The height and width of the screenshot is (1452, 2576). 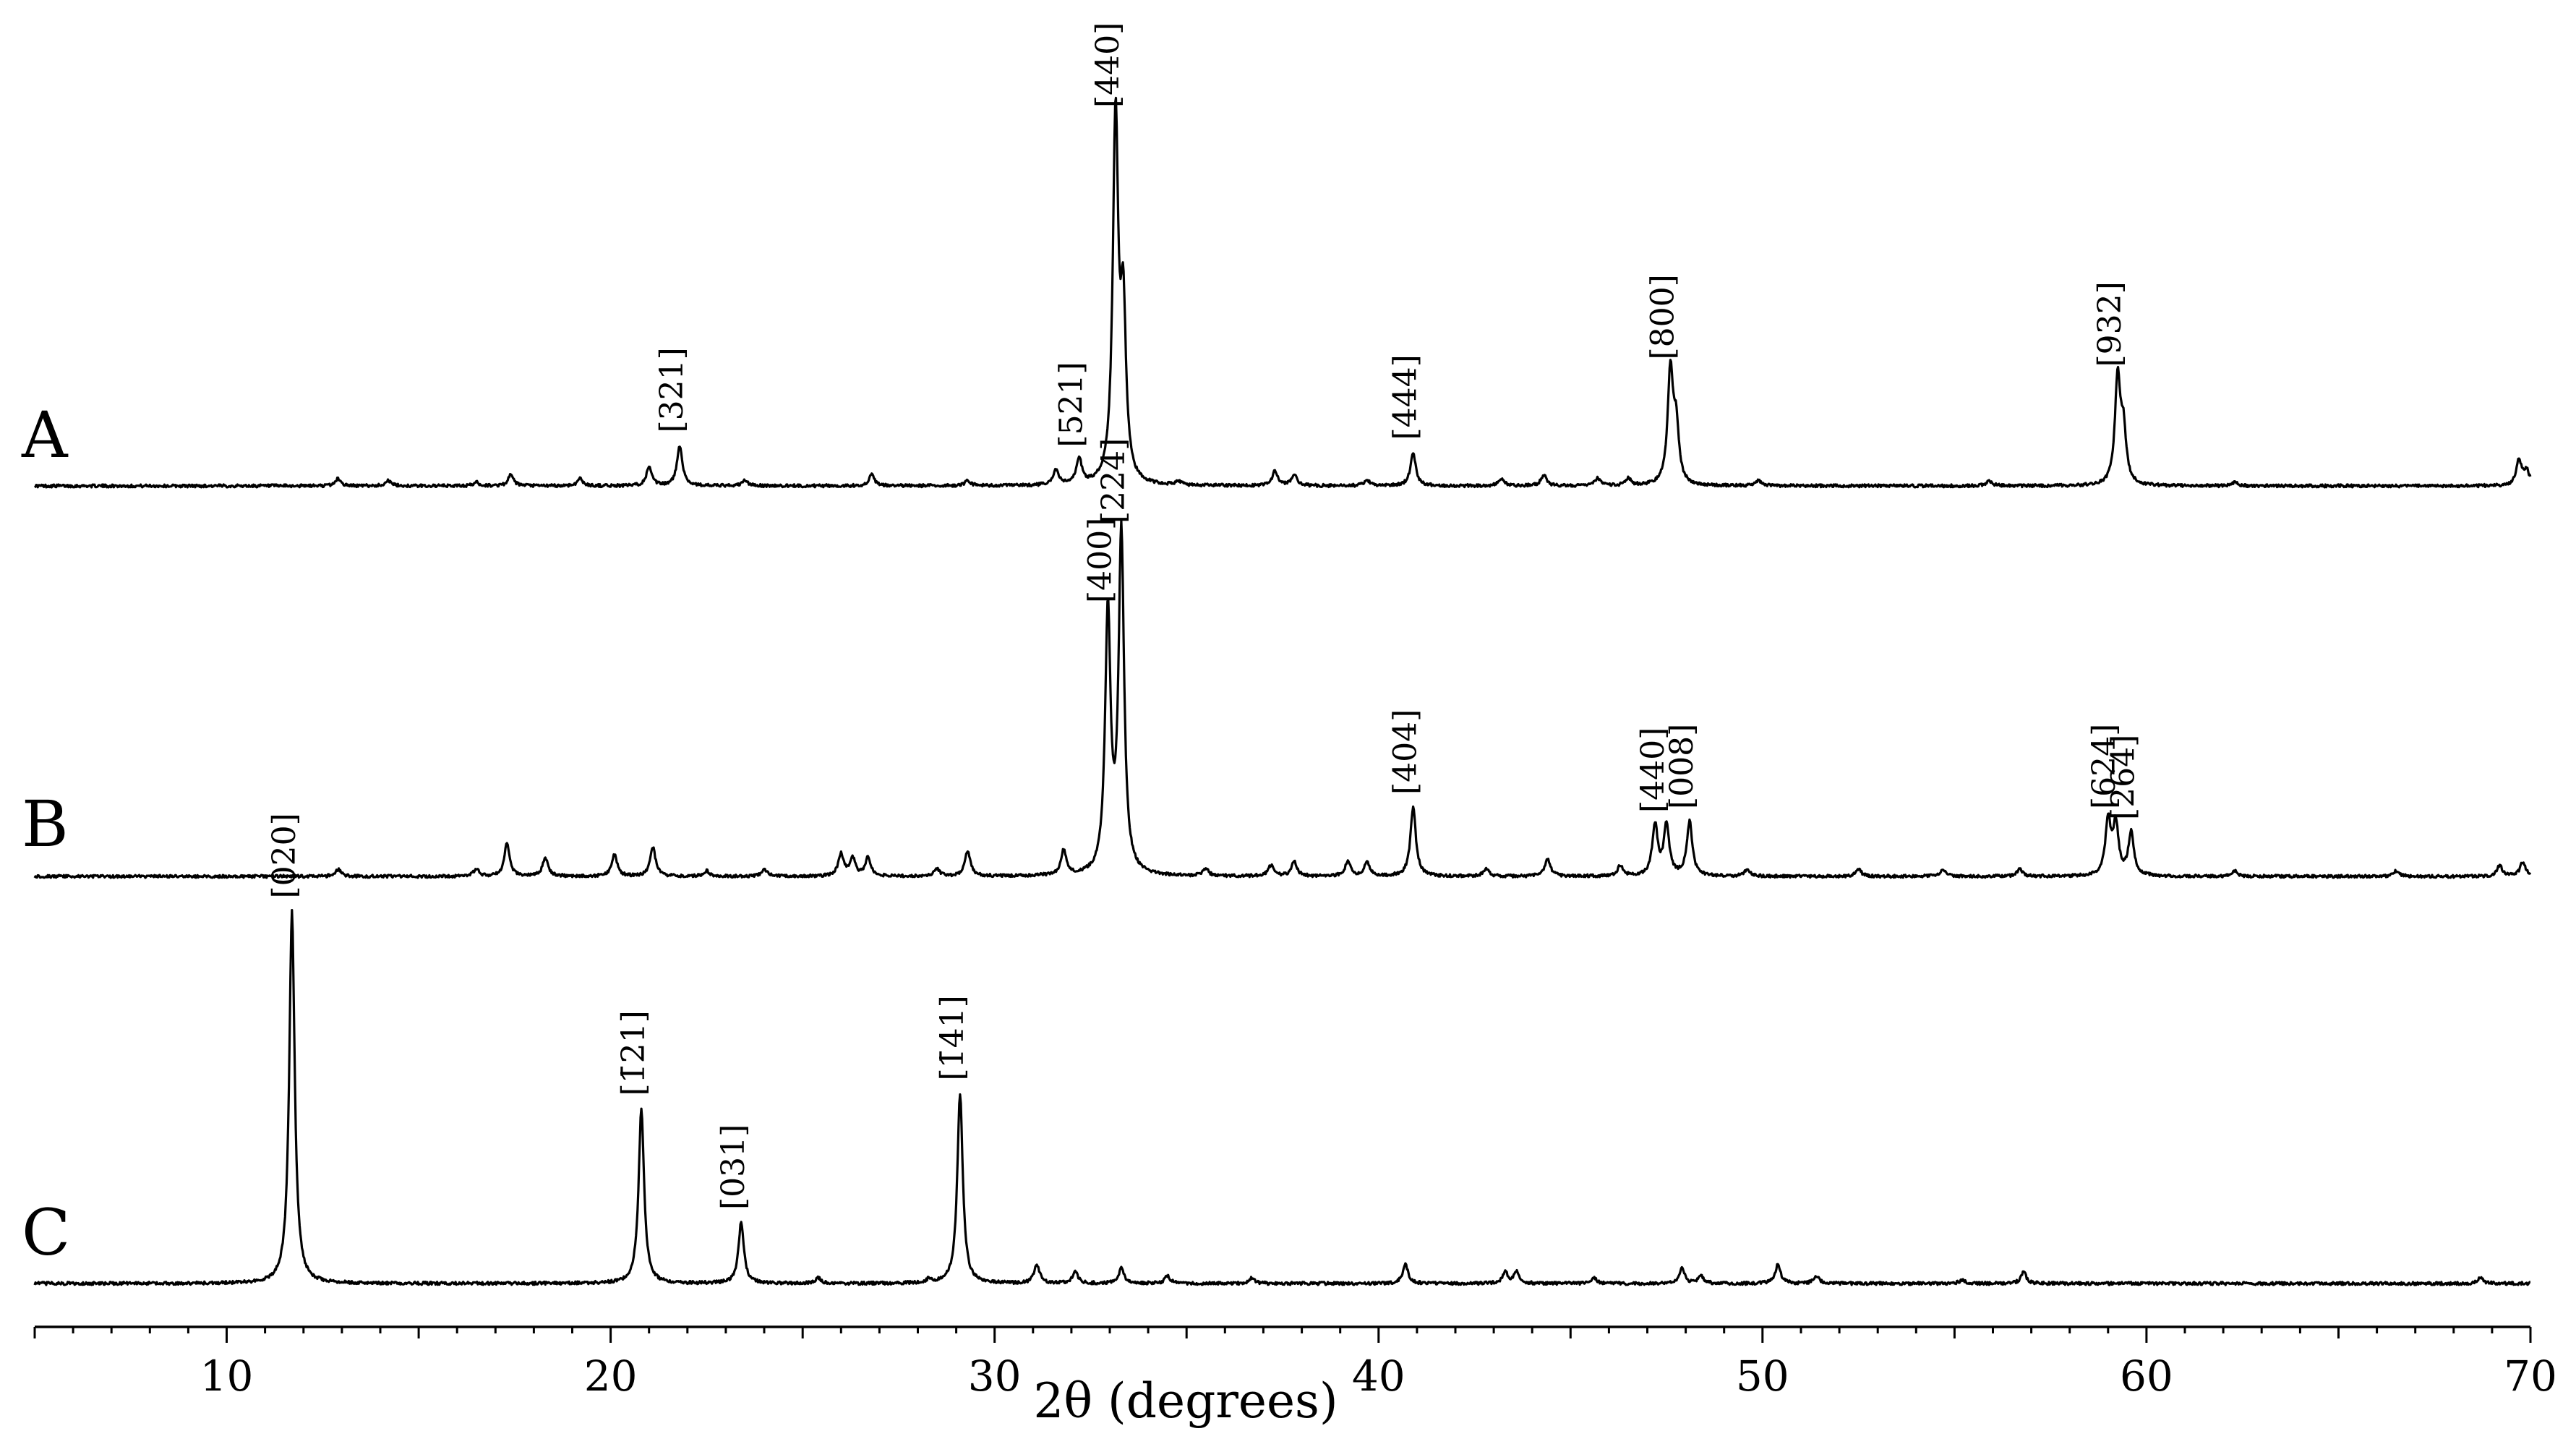 What do you see at coordinates (953, 1037) in the screenshot?
I see `peak-label: [1̄41]` at bounding box center [953, 1037].